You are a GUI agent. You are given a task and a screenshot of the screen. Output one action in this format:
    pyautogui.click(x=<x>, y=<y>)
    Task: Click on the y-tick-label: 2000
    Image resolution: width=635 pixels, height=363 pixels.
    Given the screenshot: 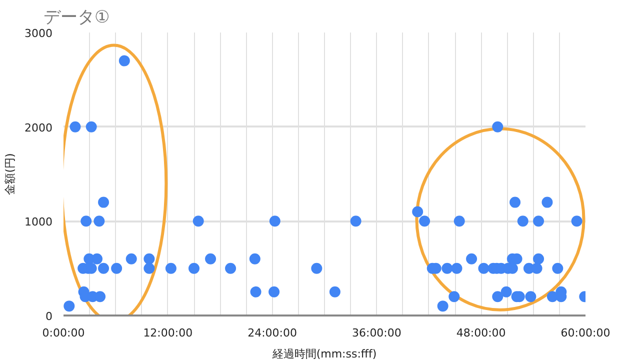 What is the action you would take?
    pyautogui.click(x=38, y=127)
    